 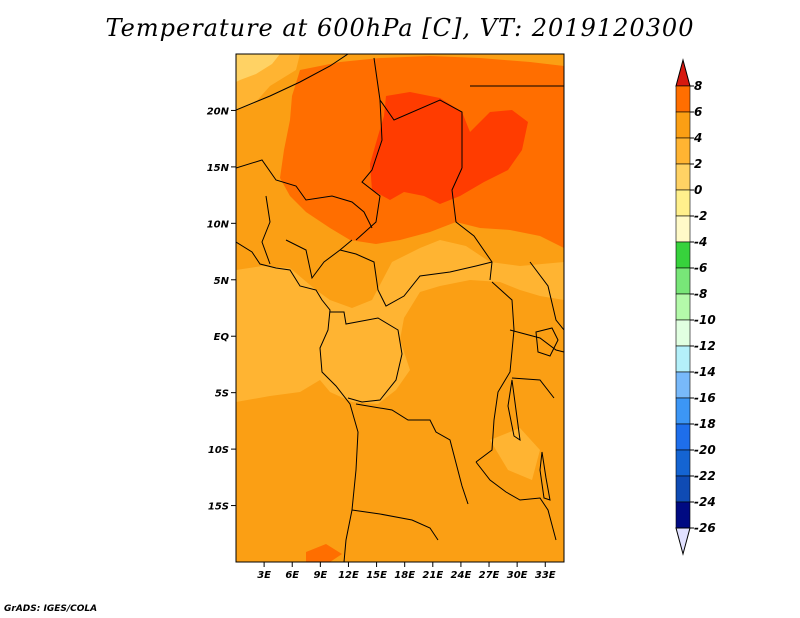 What do you see at coordinates (705, 476) in the screenshot?
I see `colorbar-label: -22` at bounding box center [705, 476].